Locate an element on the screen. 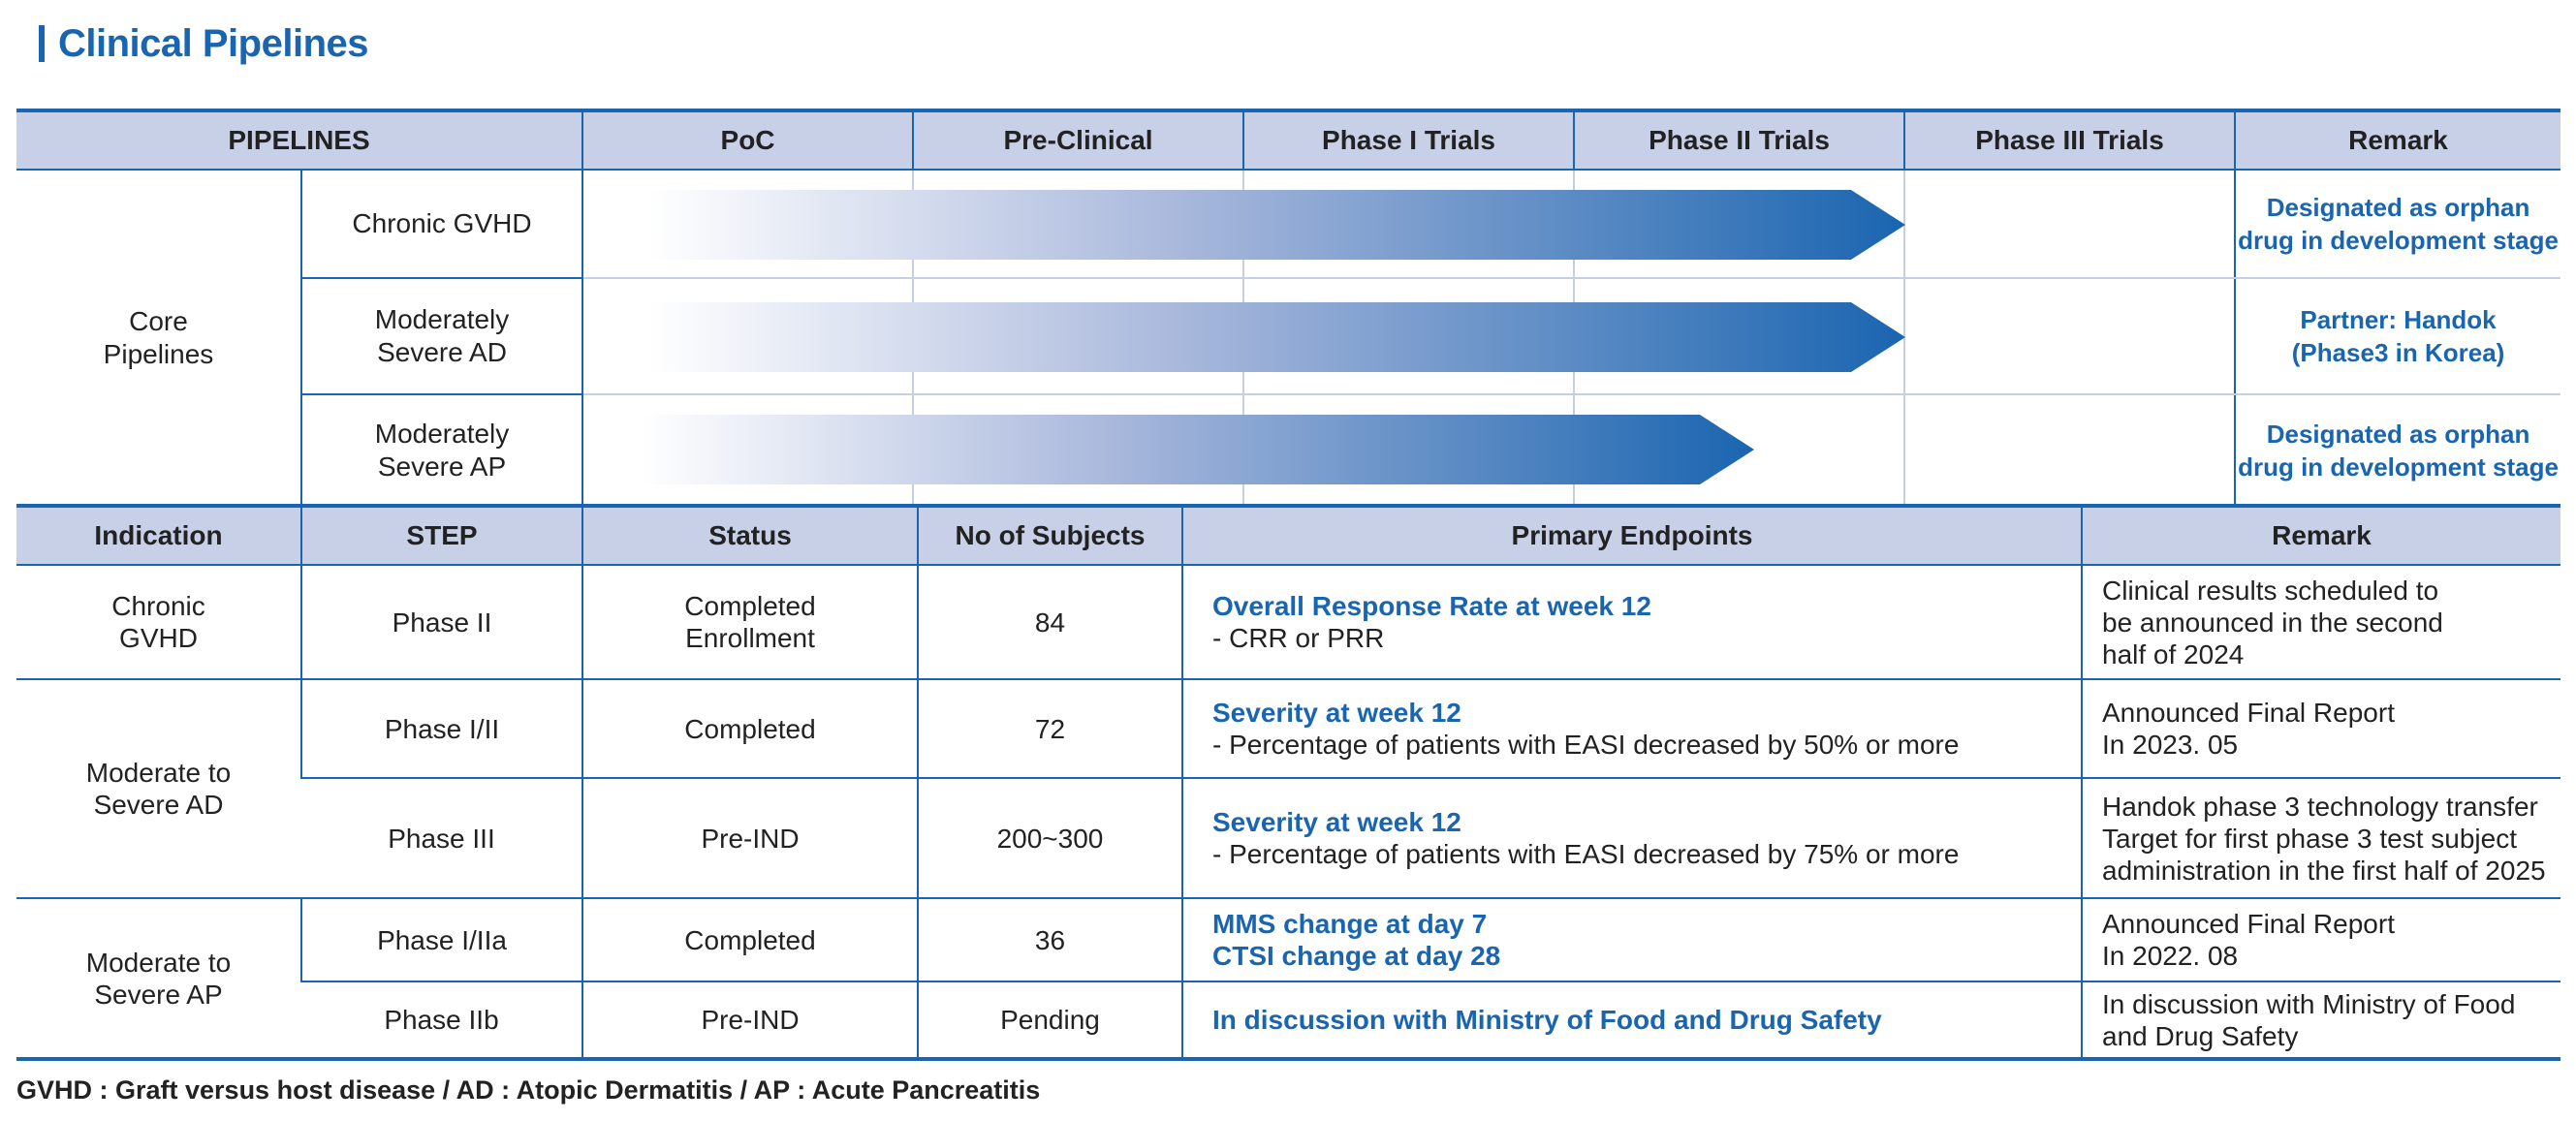 This screenshot has width=2576, height=1121. study-subjects: 84 is located at coordinates (1049, 622).